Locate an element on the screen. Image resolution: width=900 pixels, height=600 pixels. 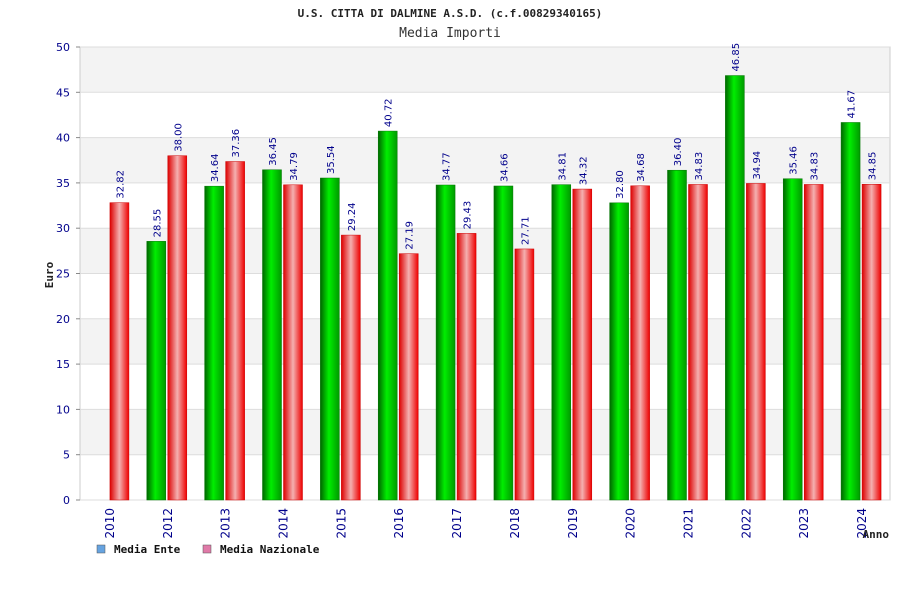
y-tick-label: 5 is located at coordinates (66, 455).